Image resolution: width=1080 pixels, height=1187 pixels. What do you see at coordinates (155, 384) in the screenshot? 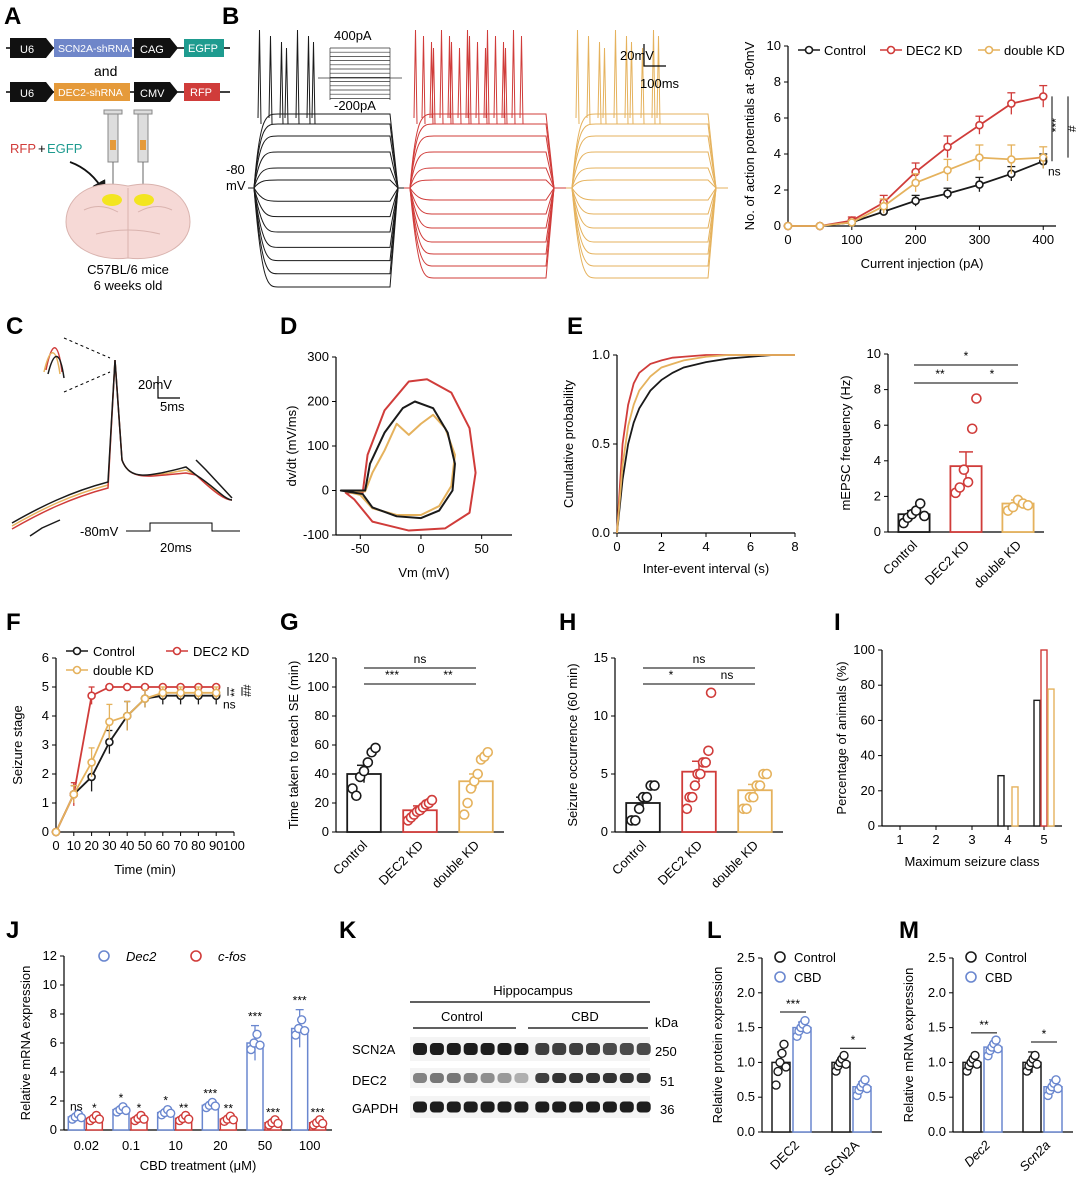
I see `scale-v-c: 20mV` at bounding box center [155, 384].